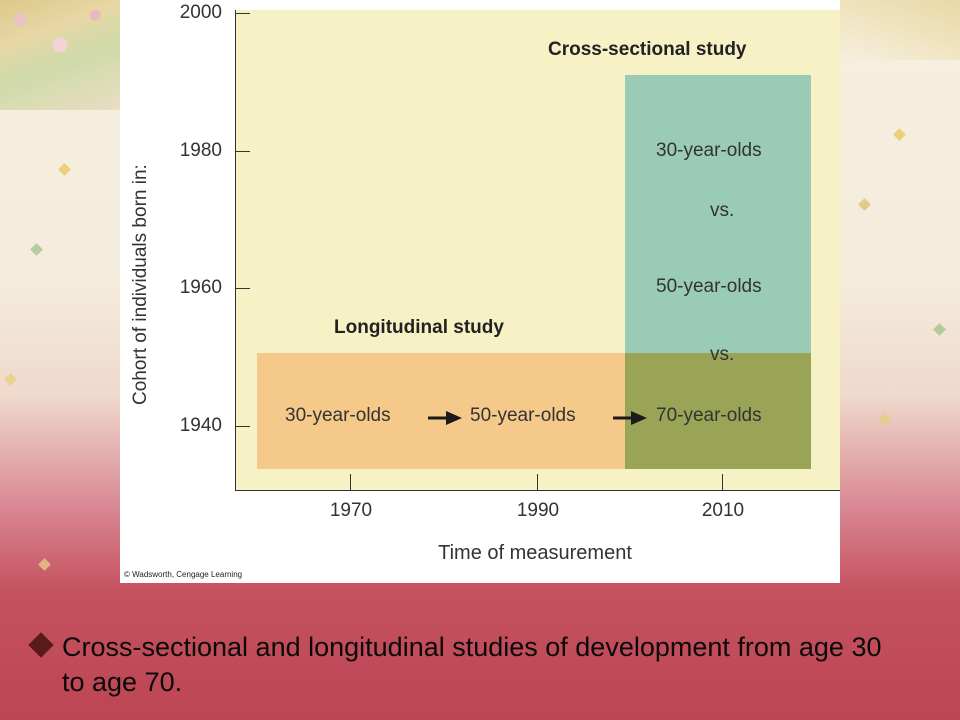 This screenshot has width=960, height=720. Describe the element at coordinates (709, 286) in the screenshot. I see `cross-group-50: 50-year-olds` at that location.